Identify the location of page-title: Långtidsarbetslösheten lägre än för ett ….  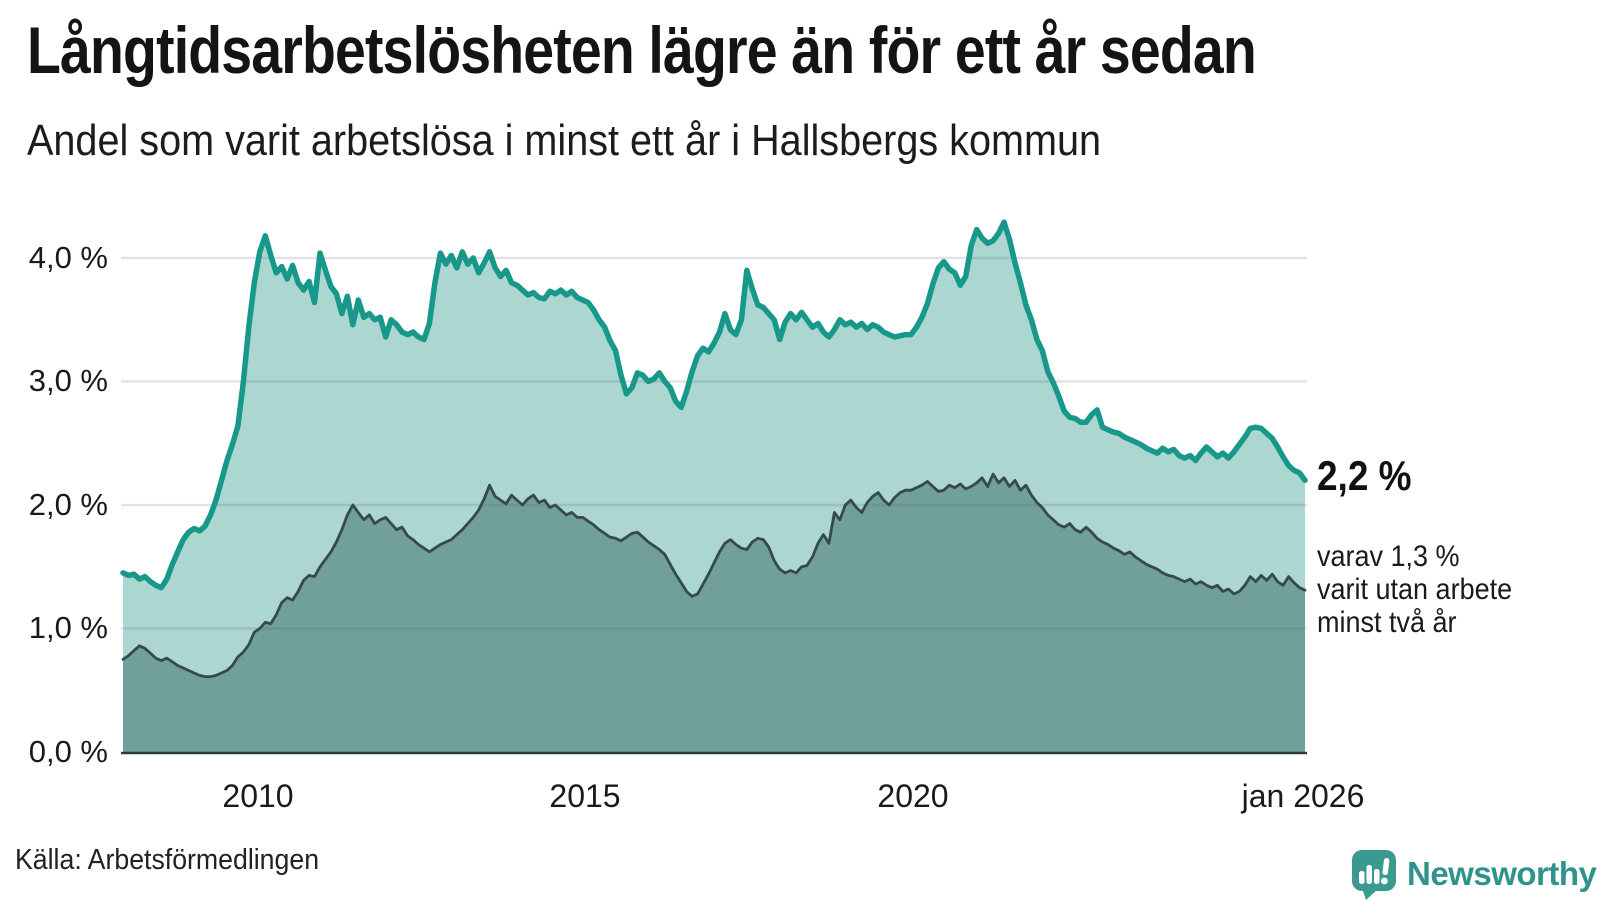
(642, 50).